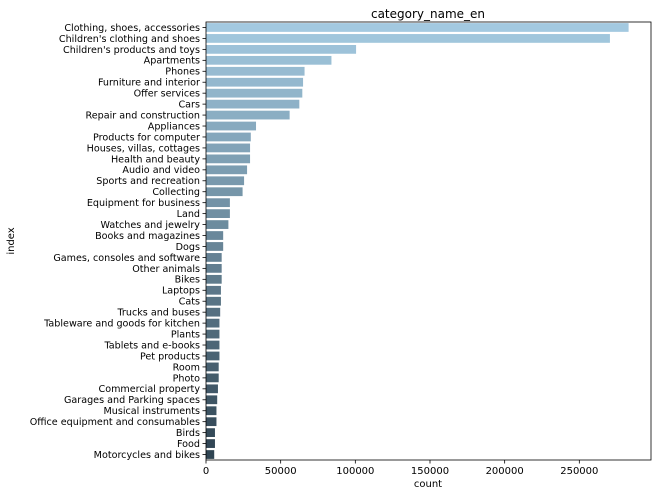 Image resolution: width=659 pixels, height=496 pixels. Describe the element at coordinates (185, 334) in the screenshot. I see `category-label: Plants` at that location.